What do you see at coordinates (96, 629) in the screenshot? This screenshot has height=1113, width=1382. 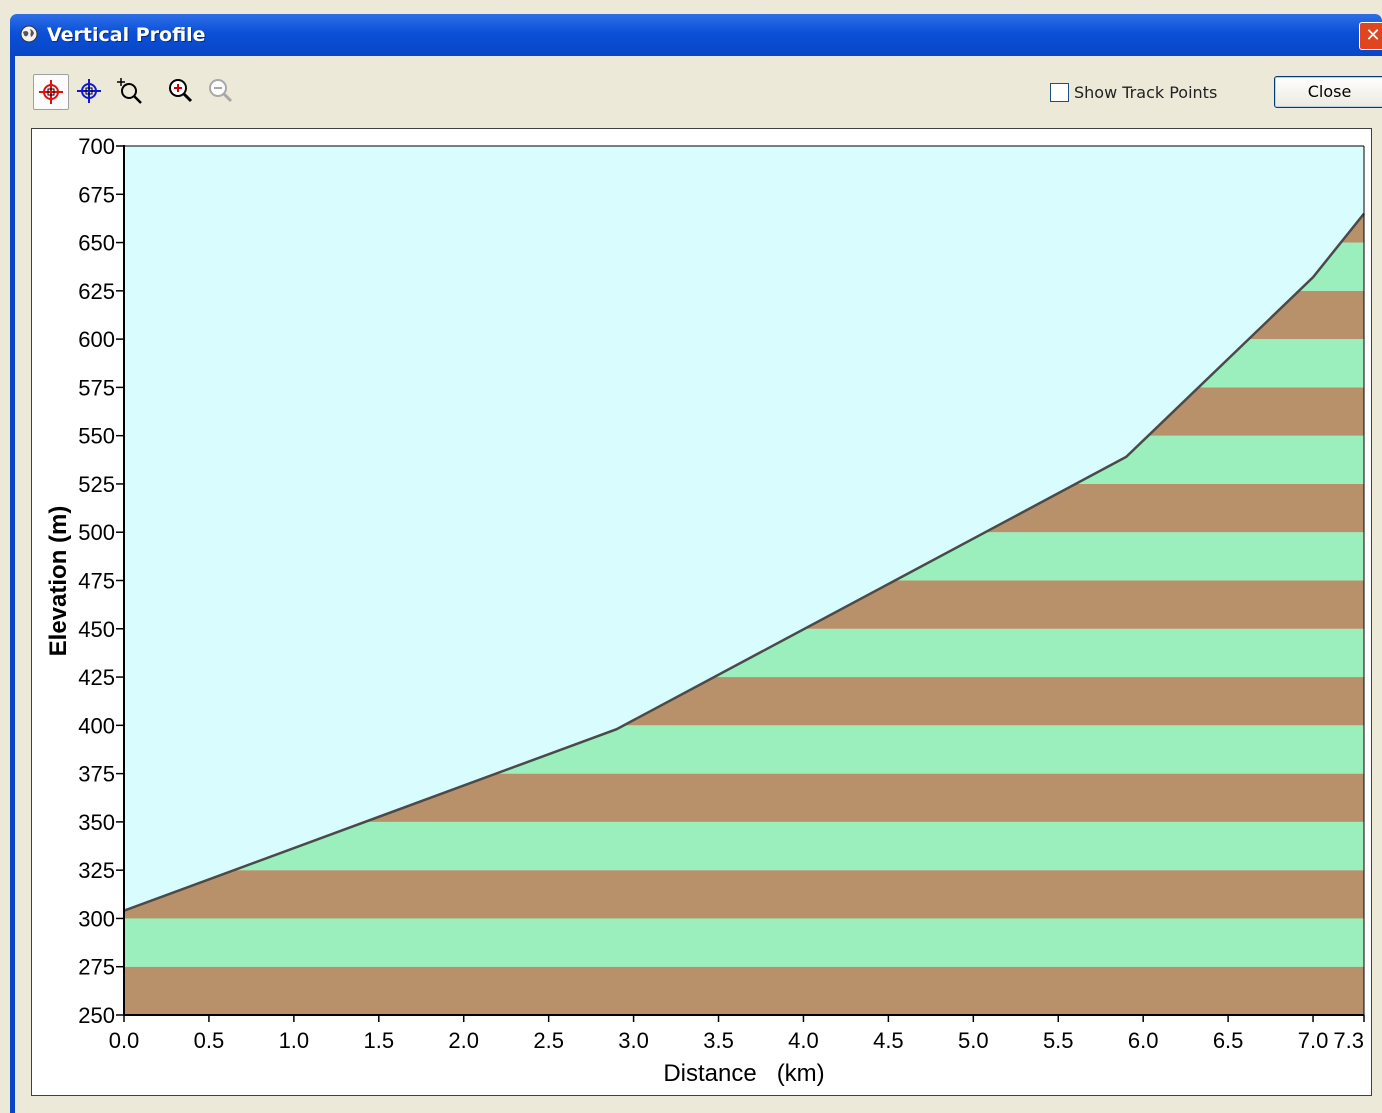 I see `y-tick-label: 450` at bounding box center [96, 629].